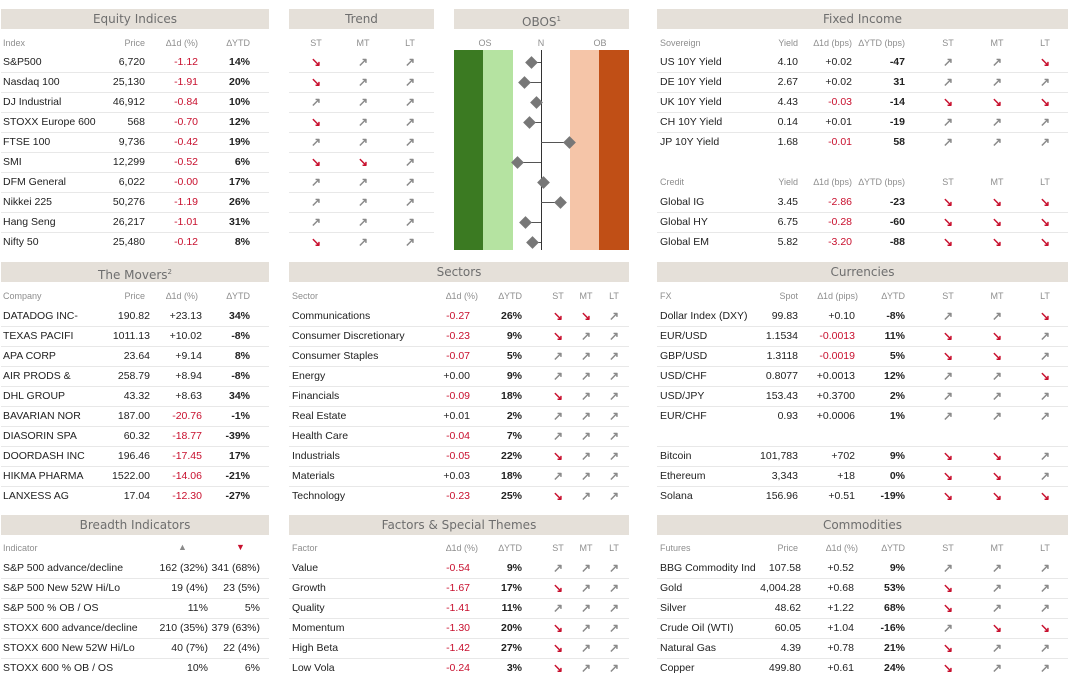 Image resolution: width=1069 pixels, height=677 pixels. I want to click on commodities-header-title: Commodities, so click(862, 525).